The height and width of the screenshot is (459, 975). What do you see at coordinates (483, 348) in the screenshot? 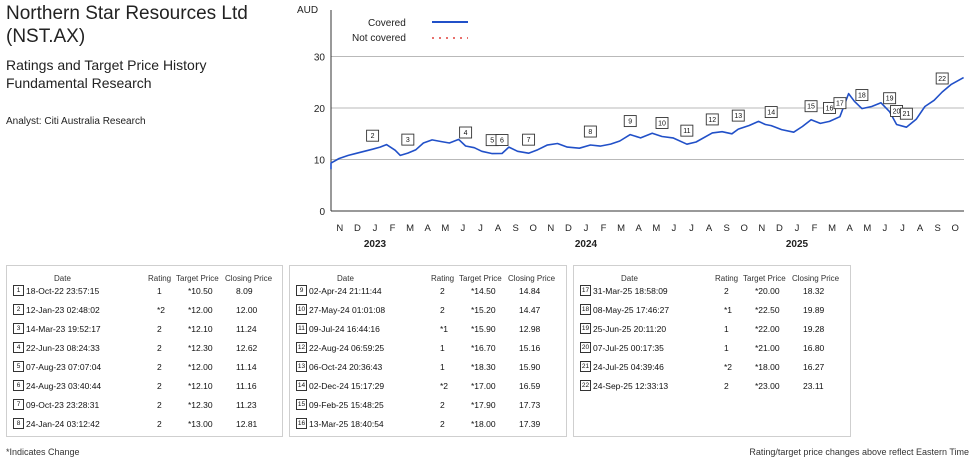
I see `row-target-price: *16.70` at bounding box center [483, 348].